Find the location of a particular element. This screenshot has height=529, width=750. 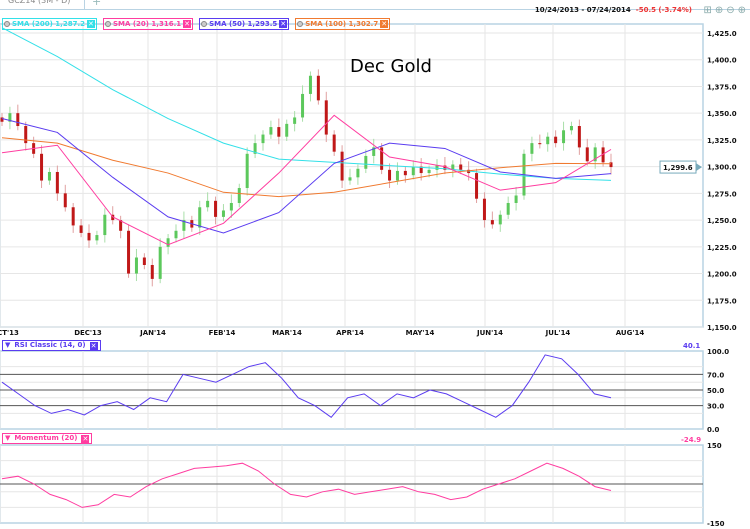

date-range: 10/24/2013 - 07/24/2014 is located at coordinates (582, 10).